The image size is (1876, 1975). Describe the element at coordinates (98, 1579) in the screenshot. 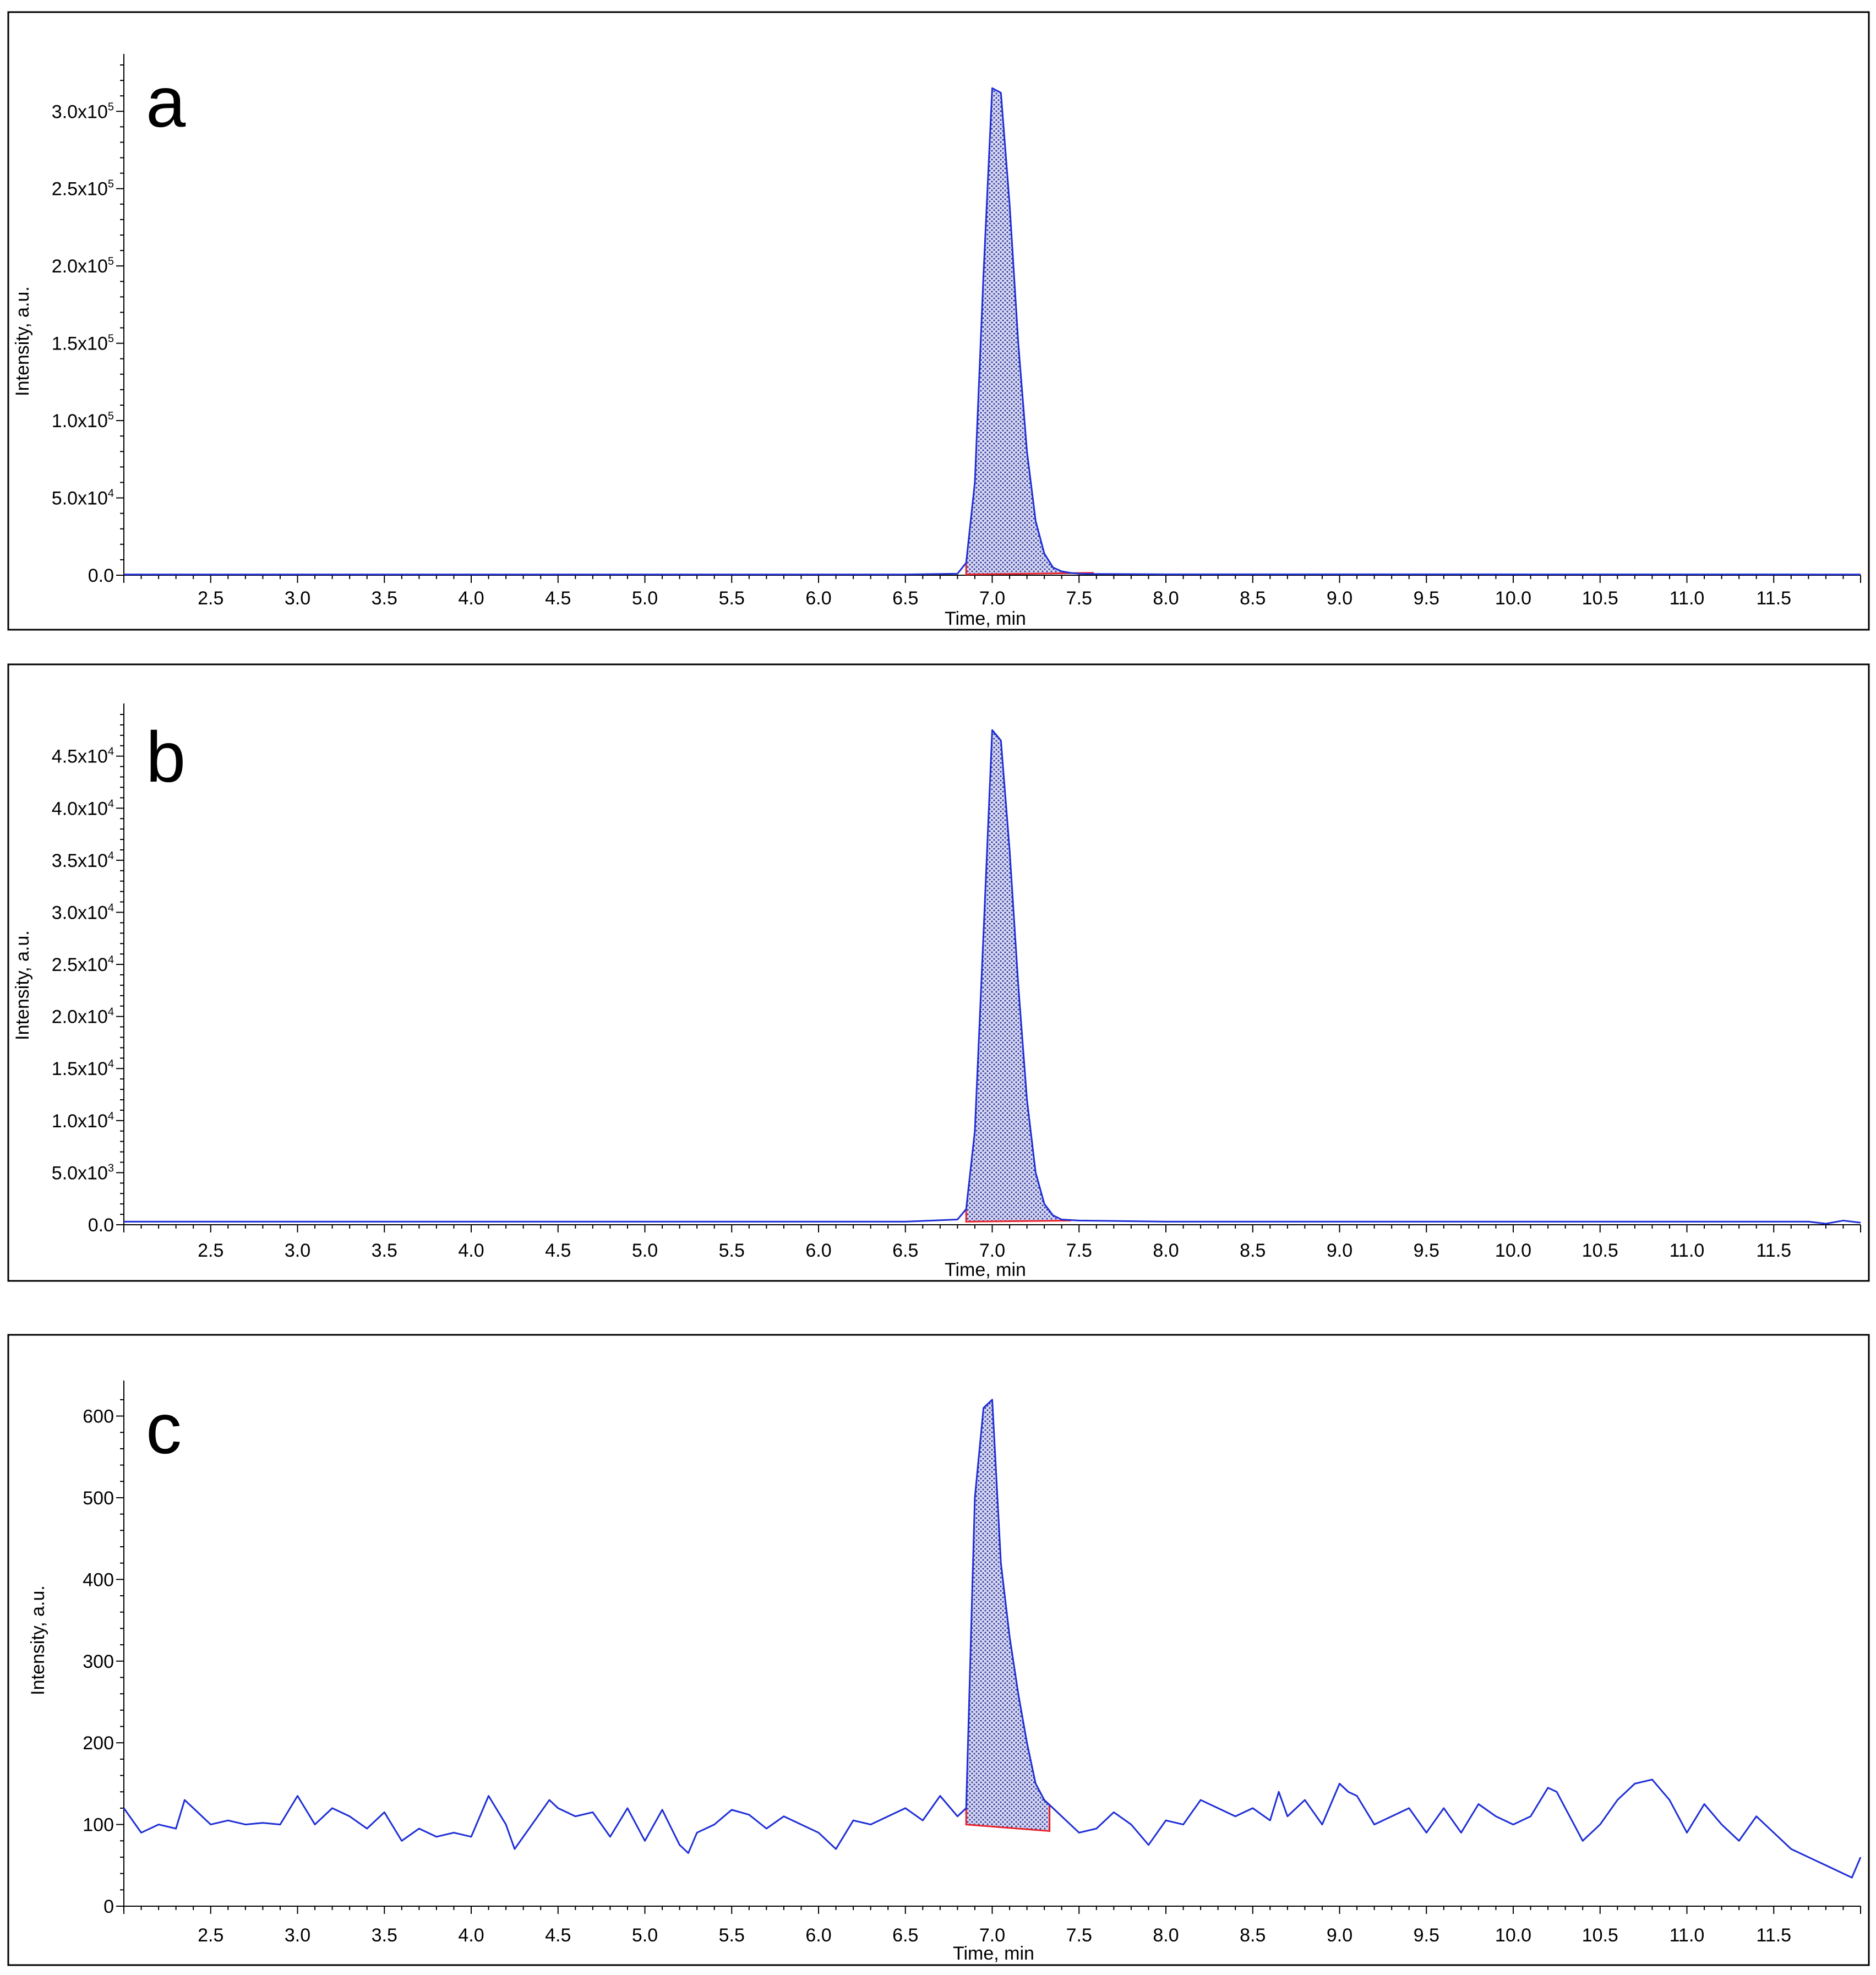

I see `panel-c-y-tick-label: 400` at that location.